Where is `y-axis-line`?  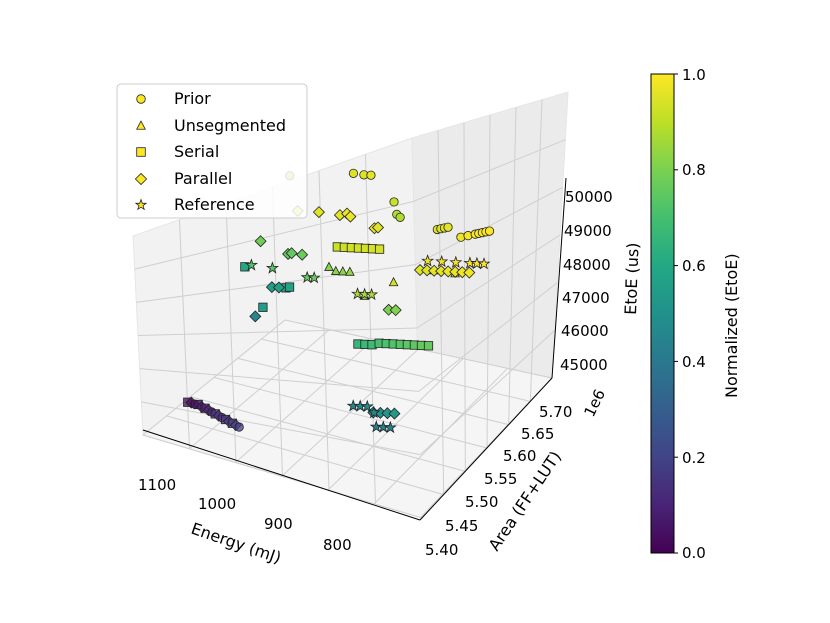 y-axis-line is located at coordinates (486, 449).